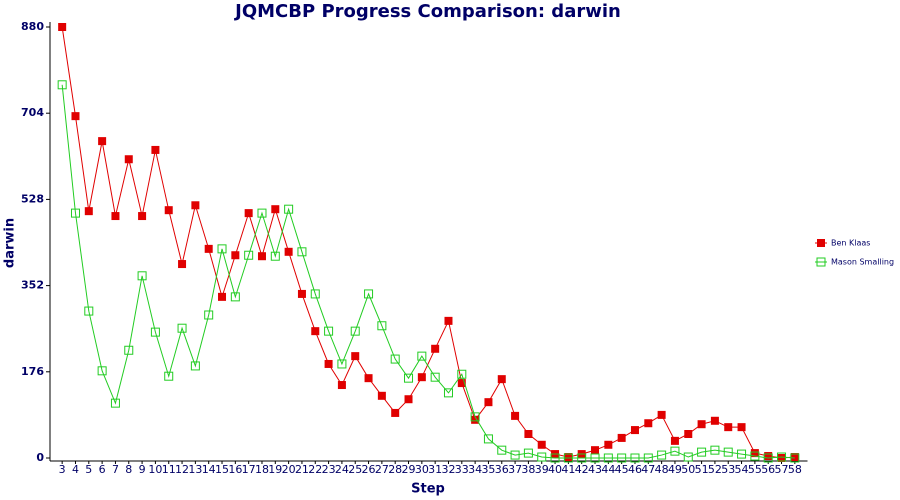  What do you see at coordinates (289, 469) in the screenshot?
I see `x-tick-label: 20` at bounding box center [289, 469].